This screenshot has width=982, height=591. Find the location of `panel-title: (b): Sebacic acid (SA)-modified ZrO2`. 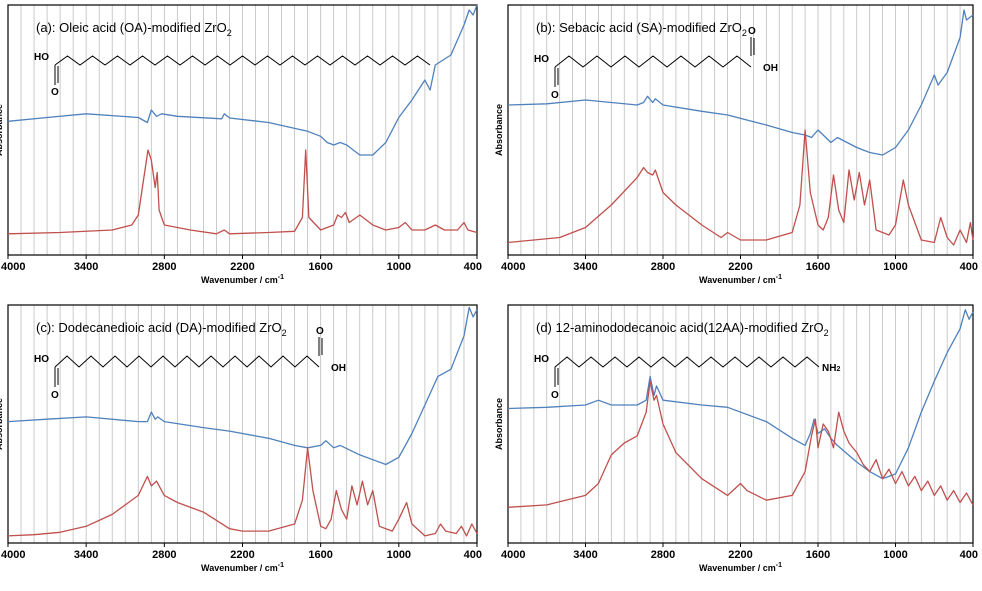

panel-title: (b): Sebacic acid (SA)-modified ZrO2 is located at coordinates (641, 29).